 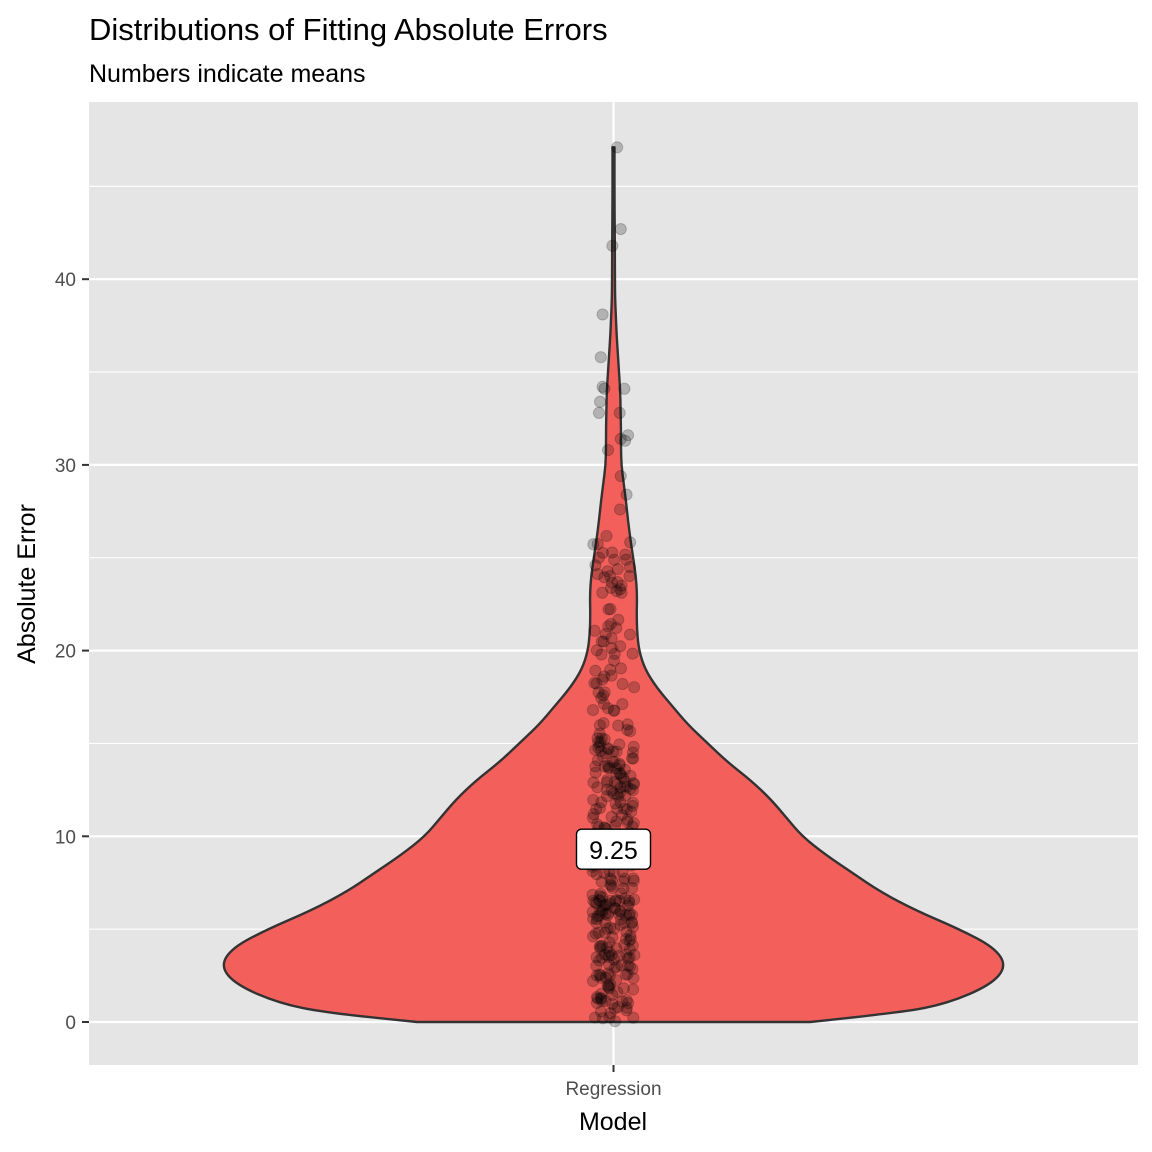 What do you see at coordinates (613, 849) in the screenshot?
I see `mean-label-box` at bounding box center [613, 849].